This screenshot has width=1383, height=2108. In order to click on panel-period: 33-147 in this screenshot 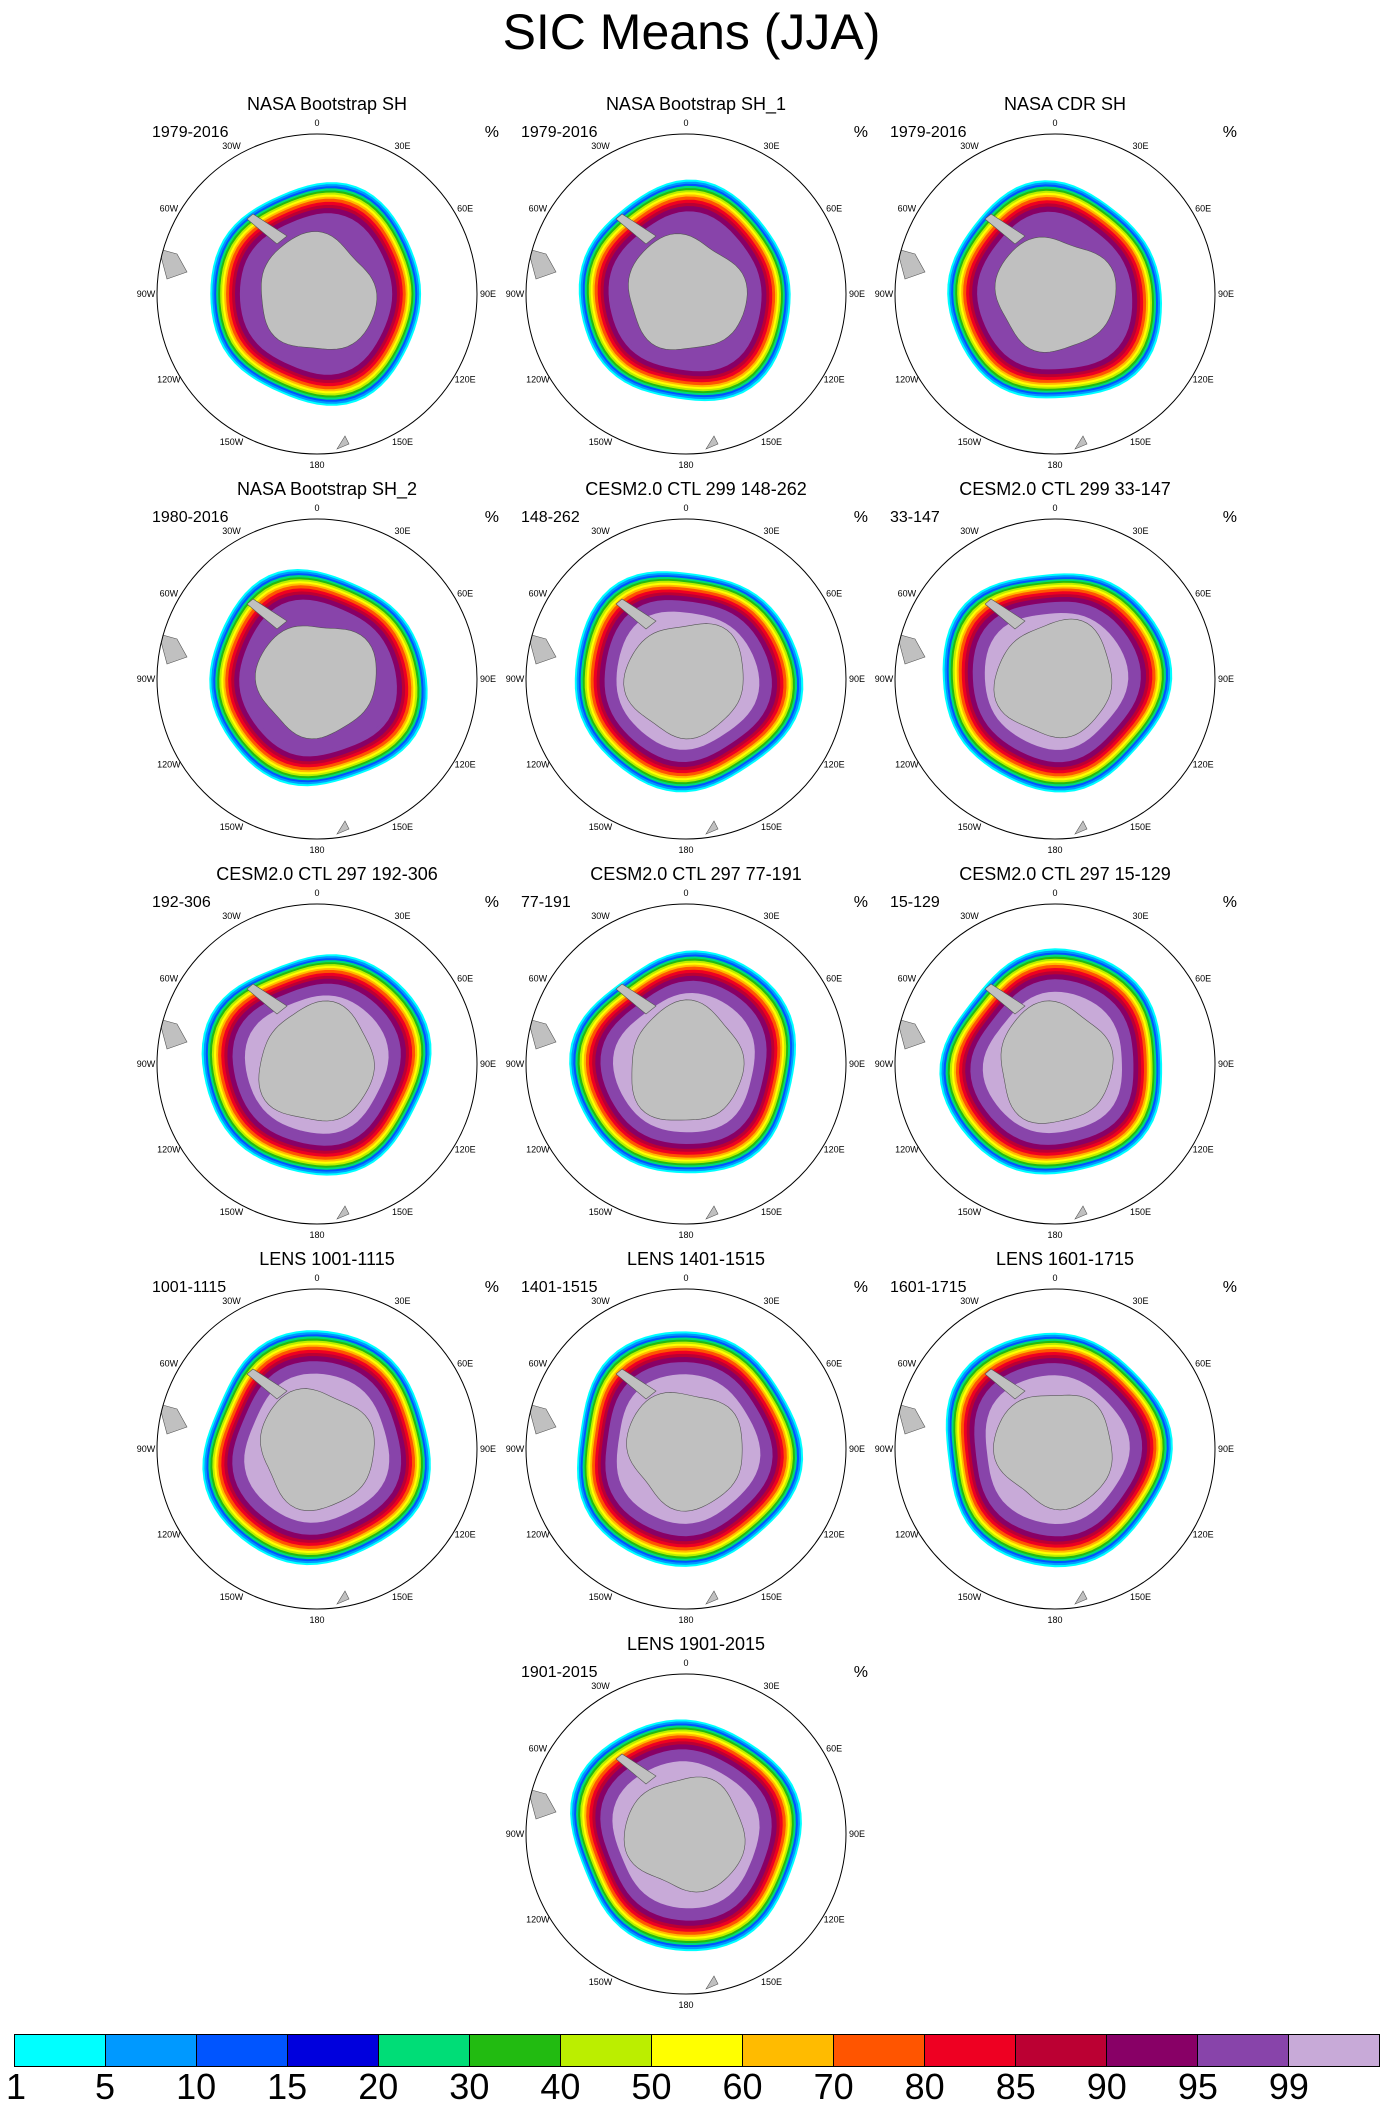, I will do `click(915, 517)`.